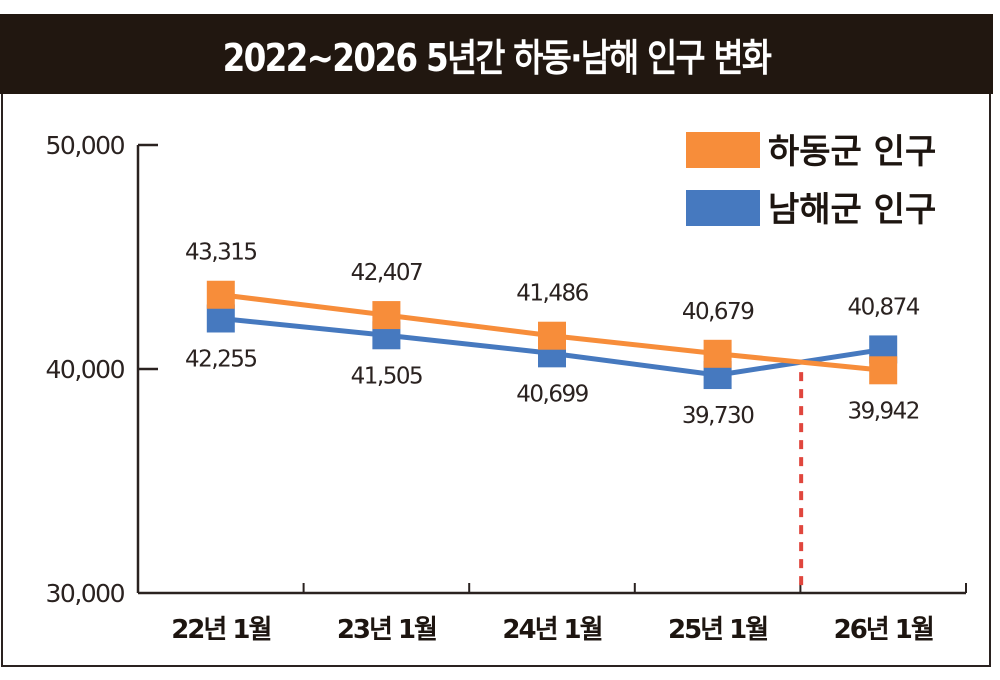  Describe the element at coordinates (85, 145) in the screenshot. I see `y-tick-label: 50,000` at that location.